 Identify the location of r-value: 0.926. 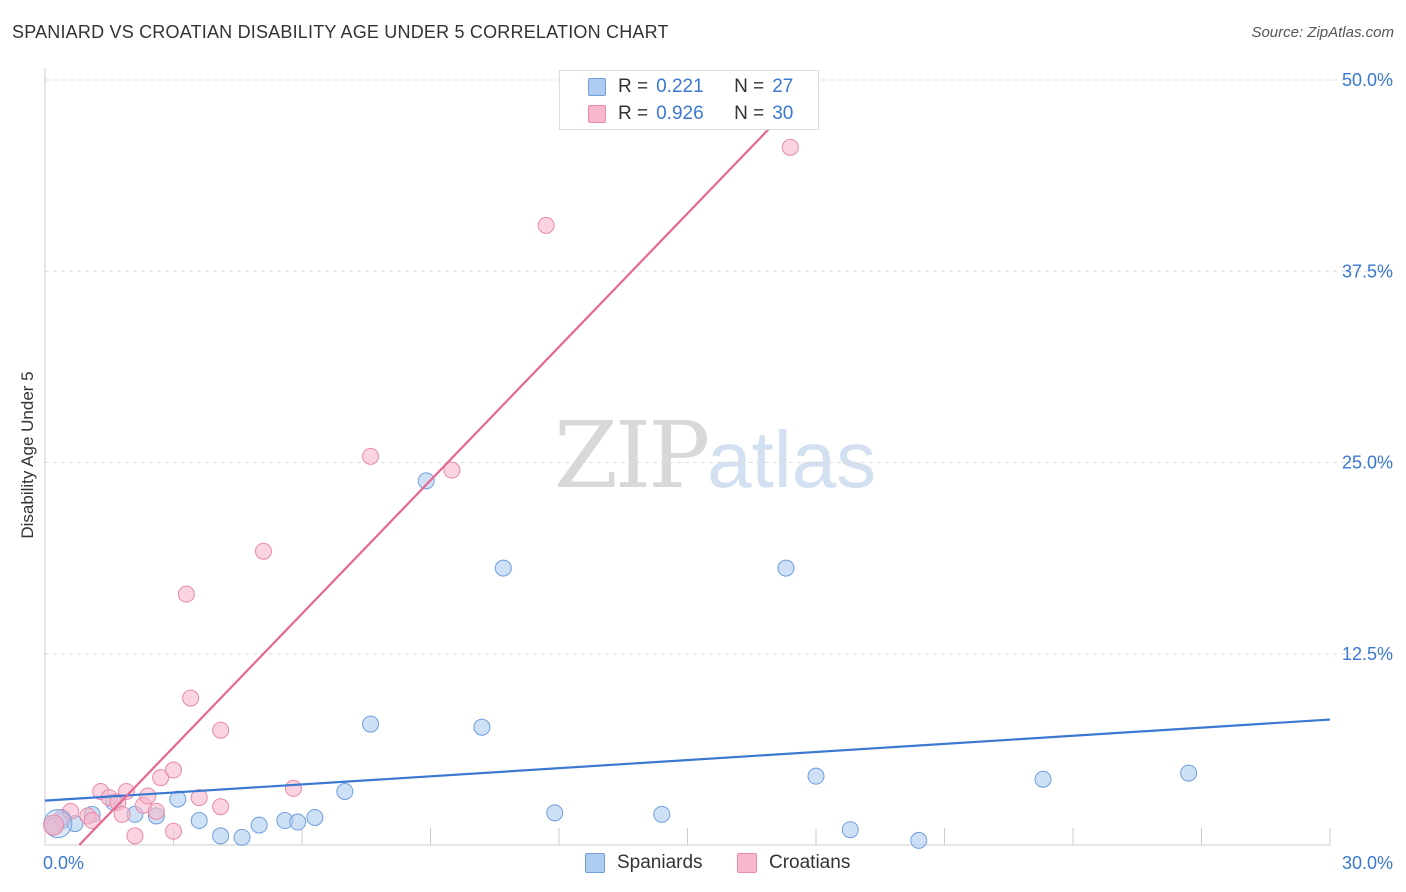
(680, 113).